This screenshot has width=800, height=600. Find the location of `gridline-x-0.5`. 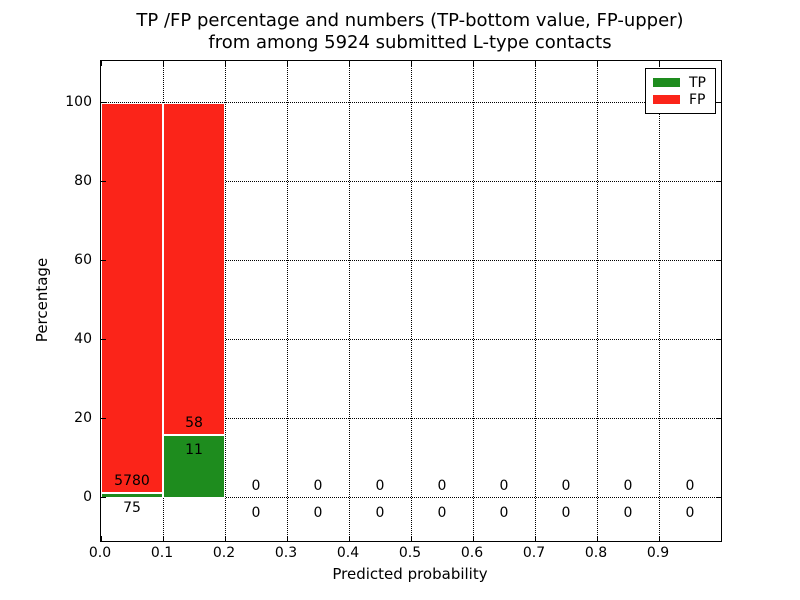

gridline-x-0.5 is located at coordinates (411, 301).